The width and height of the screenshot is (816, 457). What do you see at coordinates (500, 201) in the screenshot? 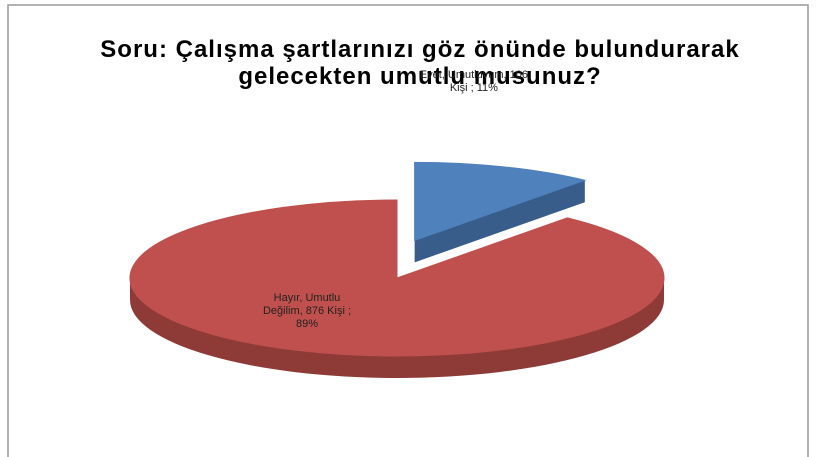
I see `pie-slice` at bounding box center [500, 201].